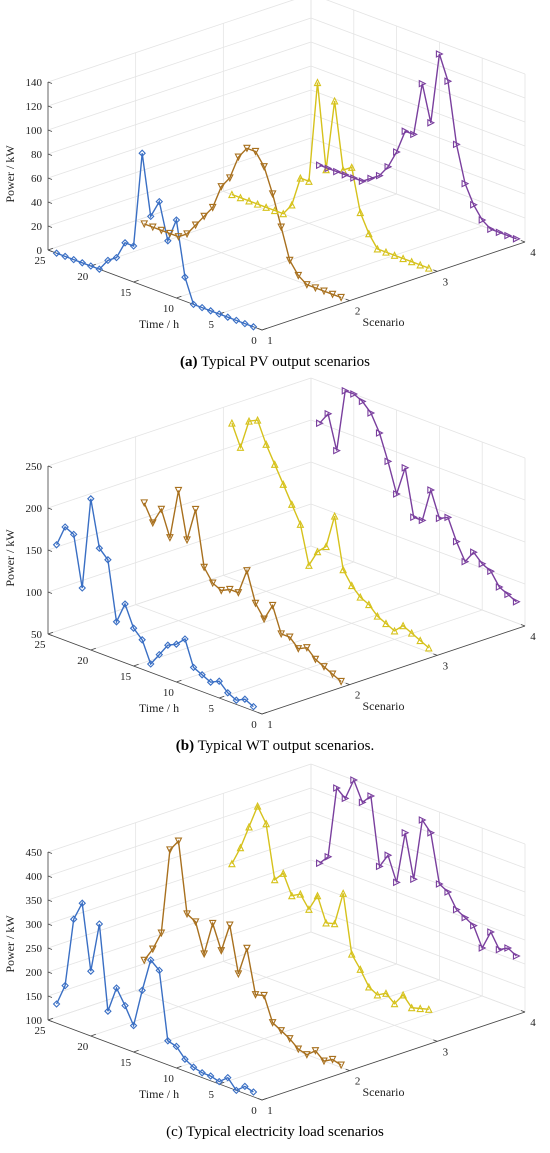  Describe the element at coordinates (446, 1052) in the screenshot. I see `y-tick-label: 3` at that location.